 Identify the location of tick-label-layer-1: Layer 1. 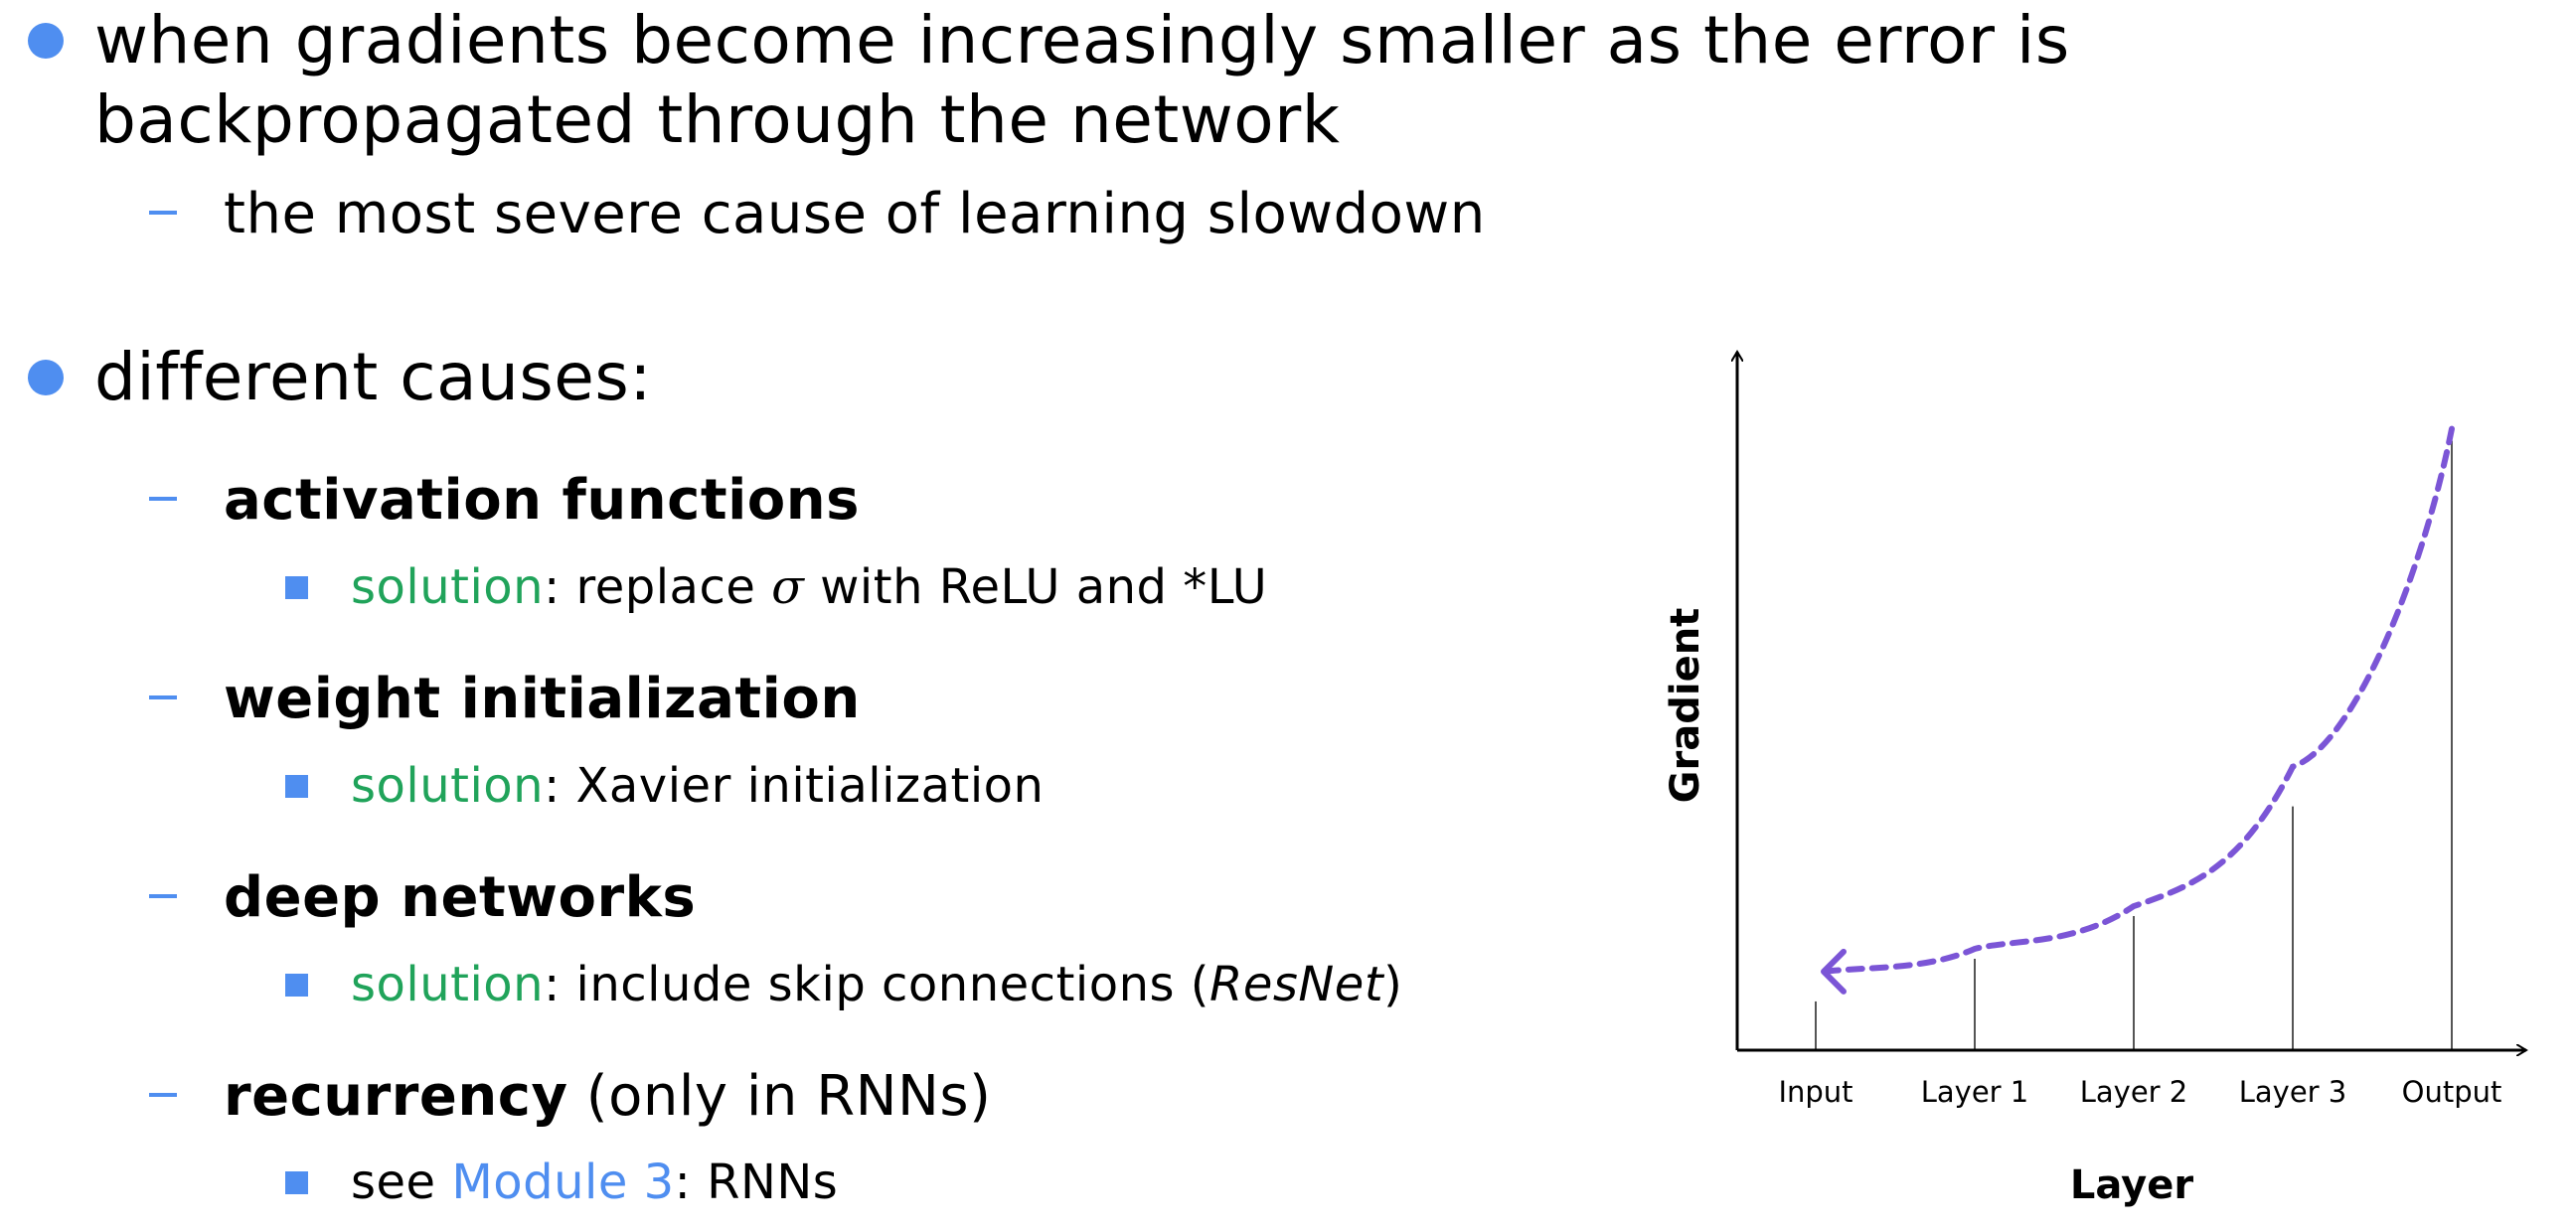
(1975, 1092).